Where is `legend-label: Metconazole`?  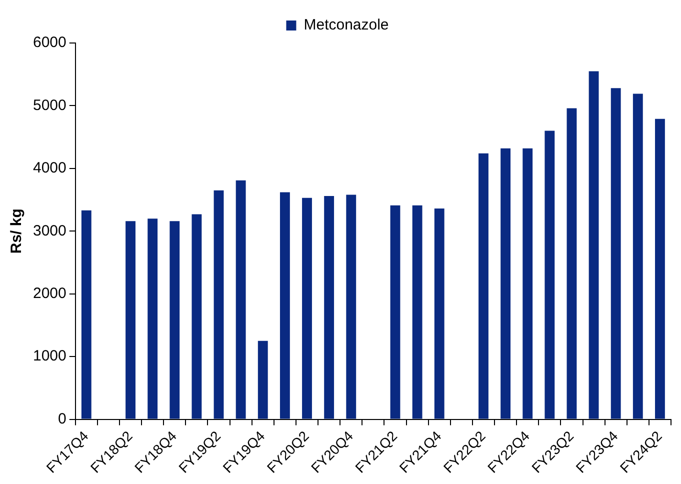 legend-label: Metconazole is located at coordinates (346, 25).